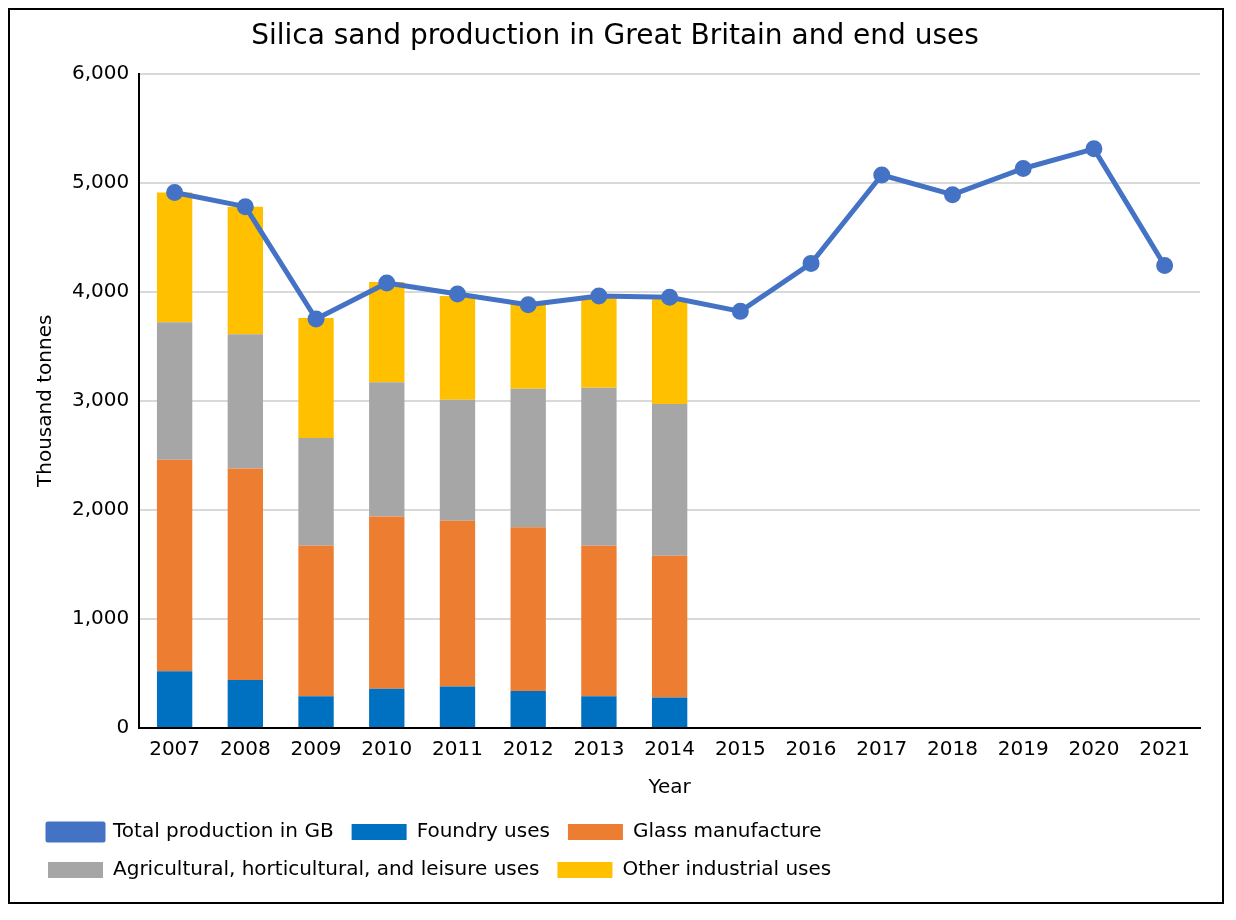  Describe the element at coordinates (669, 786) in the screenshot. I see `x-axis-title: Year` at that location.